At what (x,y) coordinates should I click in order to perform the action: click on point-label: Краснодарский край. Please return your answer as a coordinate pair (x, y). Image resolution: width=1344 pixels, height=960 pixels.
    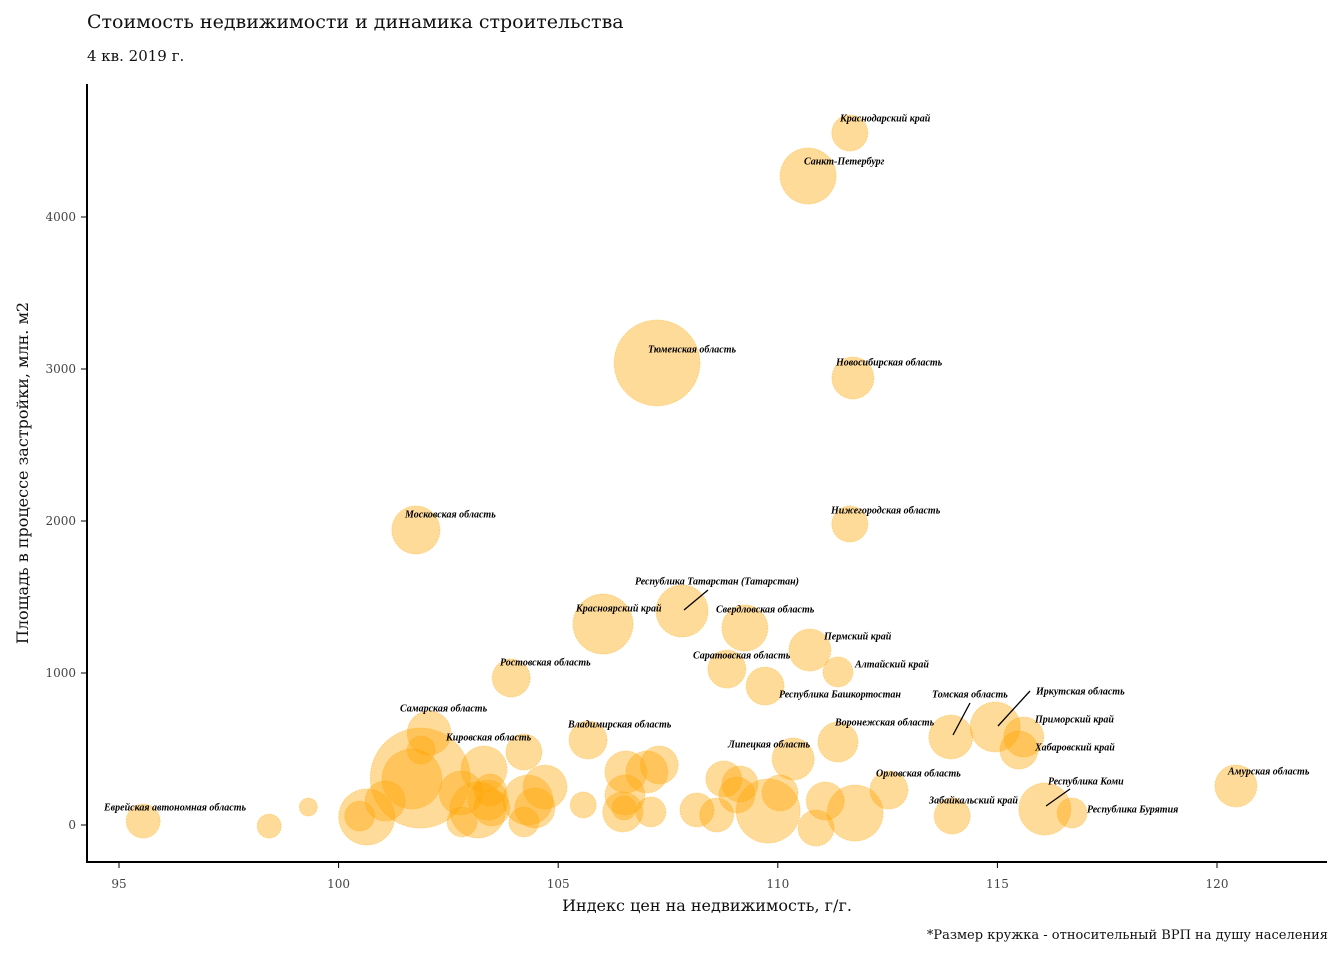
    Looking at the image, I should click on (885, 119).